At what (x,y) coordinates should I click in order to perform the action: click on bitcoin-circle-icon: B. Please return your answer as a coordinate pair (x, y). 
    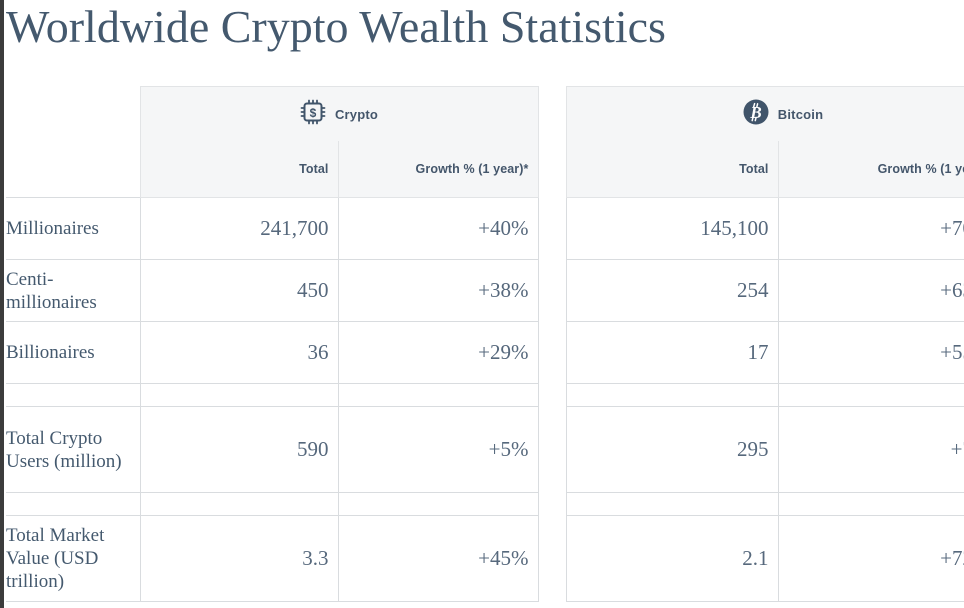
    Looking at the image, I should click on (756, 114).